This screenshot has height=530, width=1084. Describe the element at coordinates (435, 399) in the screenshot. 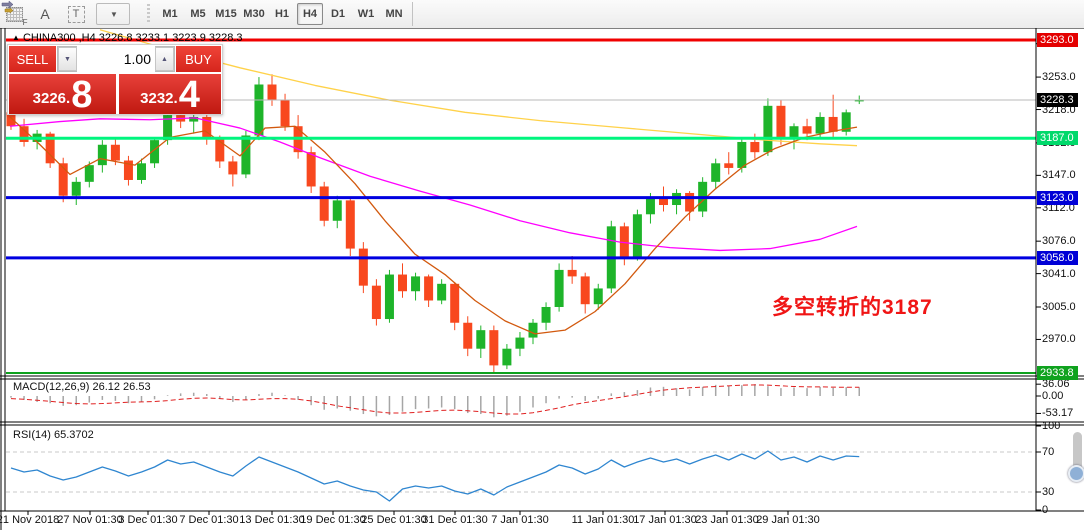

I see `macd-signal-line` at that location.